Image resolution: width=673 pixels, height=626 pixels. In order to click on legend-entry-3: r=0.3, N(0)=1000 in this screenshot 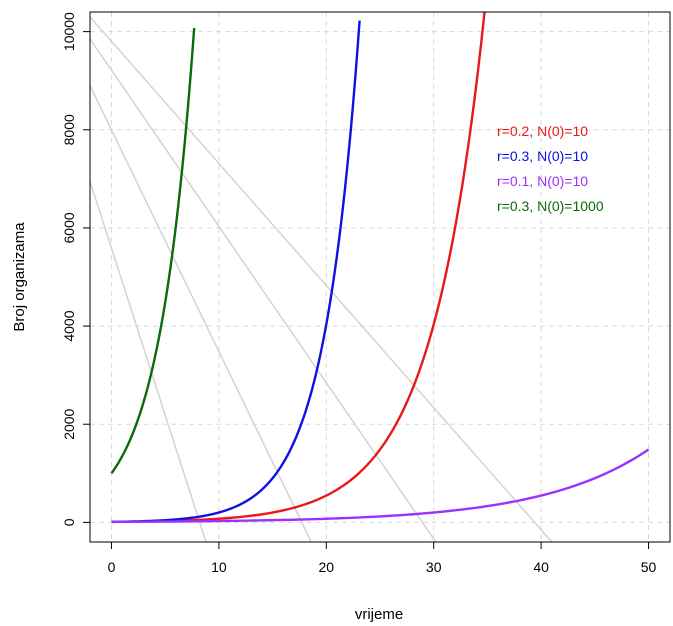, I will do `click(550, 206)`.